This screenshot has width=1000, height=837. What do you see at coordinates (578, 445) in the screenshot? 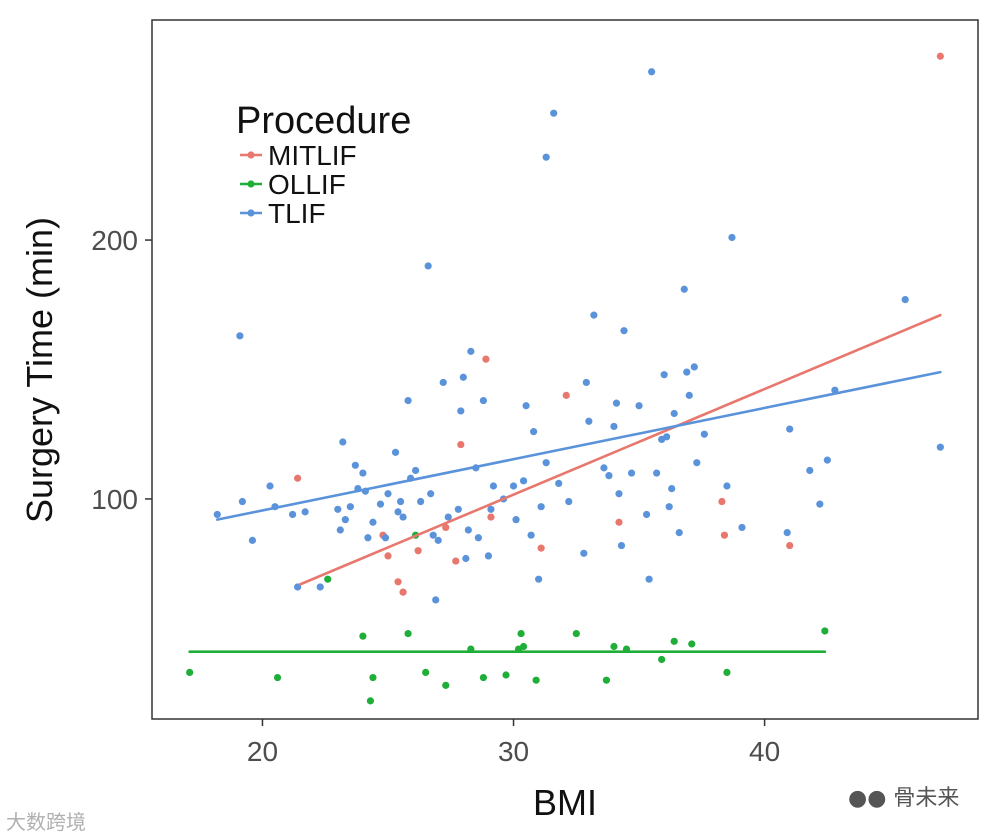
I see `fit-line-tlif` at bounding box center [578, 445].